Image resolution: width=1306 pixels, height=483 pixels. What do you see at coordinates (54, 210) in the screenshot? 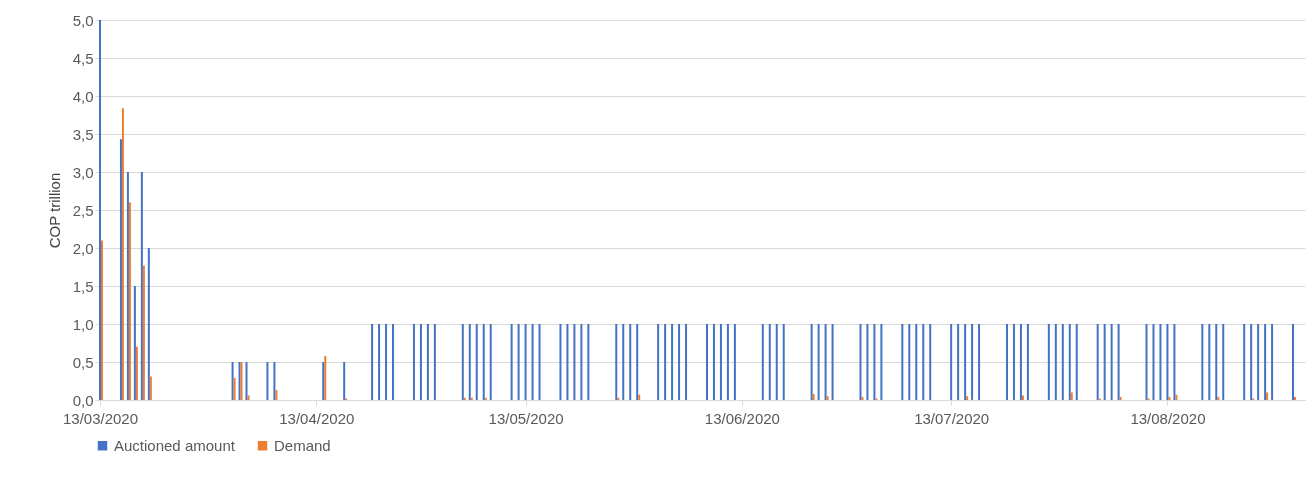
I see `y-axis-title: COP trillion` at bounding box center [54, 210].